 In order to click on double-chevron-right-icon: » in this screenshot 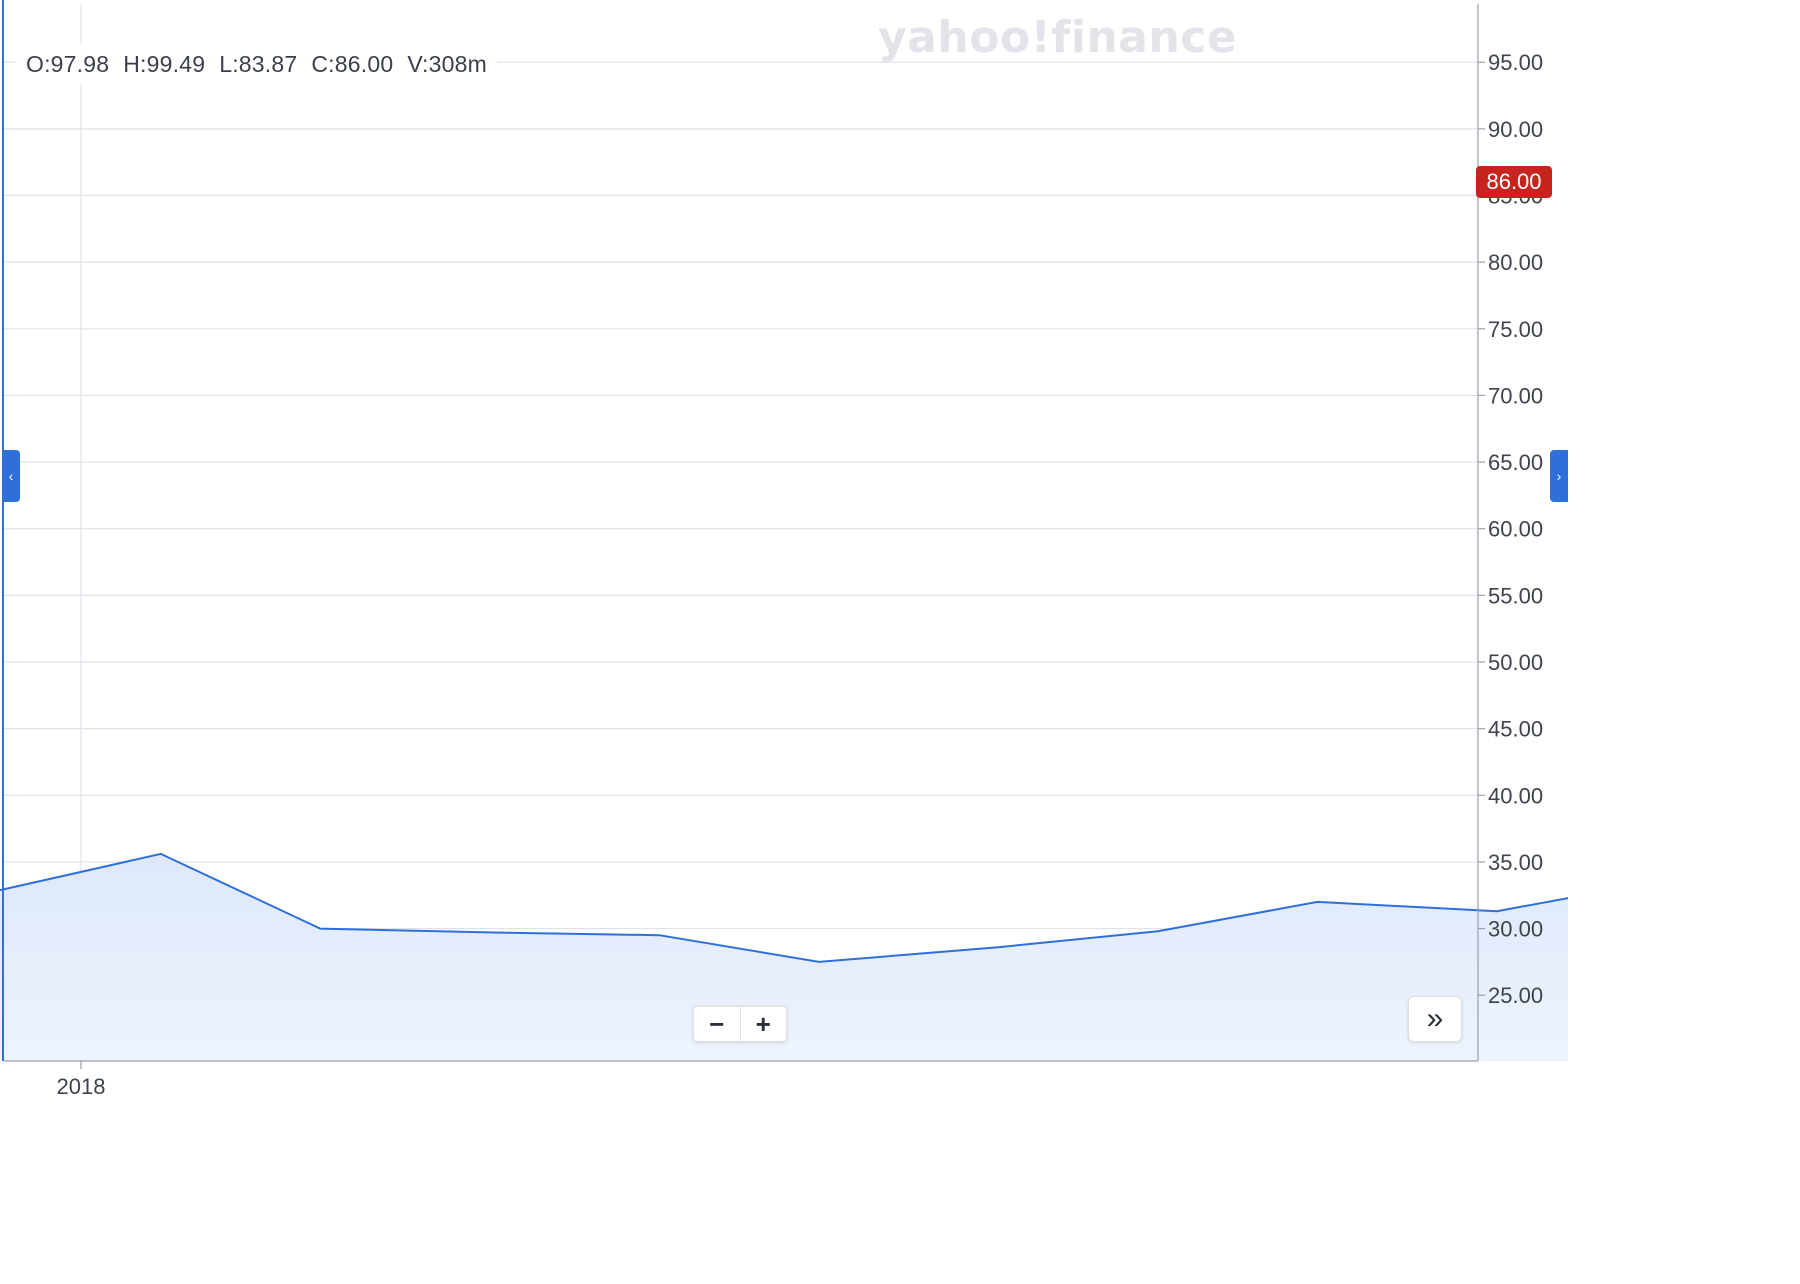, I will do `click(1435, 1018)`.